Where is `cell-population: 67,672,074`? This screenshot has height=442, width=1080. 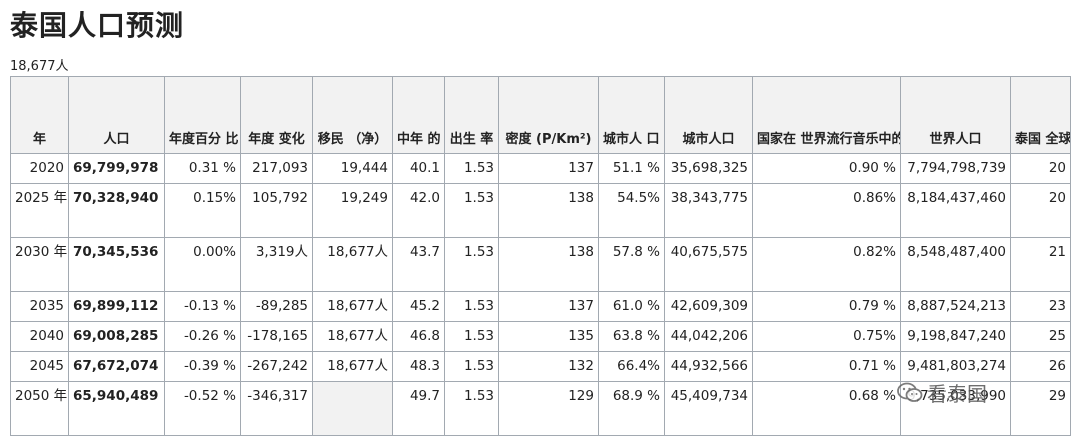 cell-population: 67,672,074 is located at coordinates (116, 366).